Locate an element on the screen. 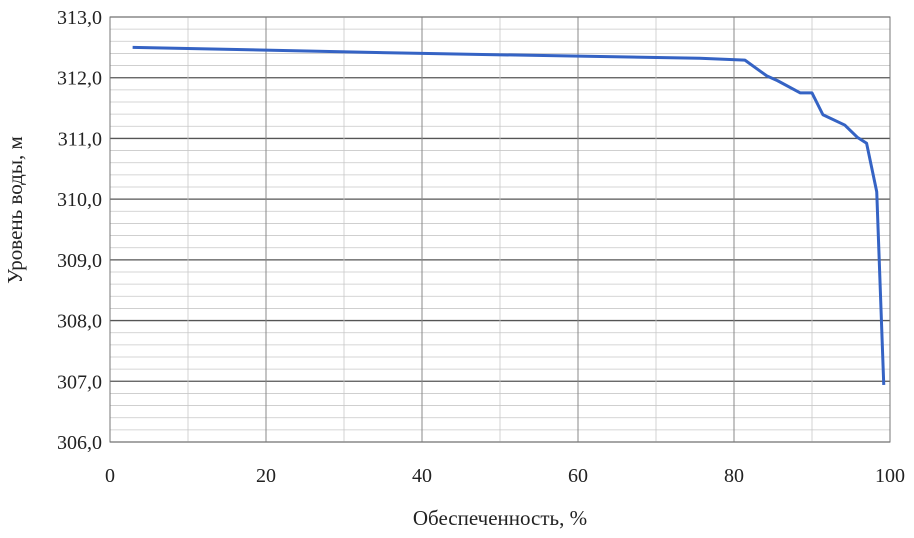 Image resolution: width=914 pixels, height=538 pixels. x-tick-label: 0 is located at coordinates (110, 476).